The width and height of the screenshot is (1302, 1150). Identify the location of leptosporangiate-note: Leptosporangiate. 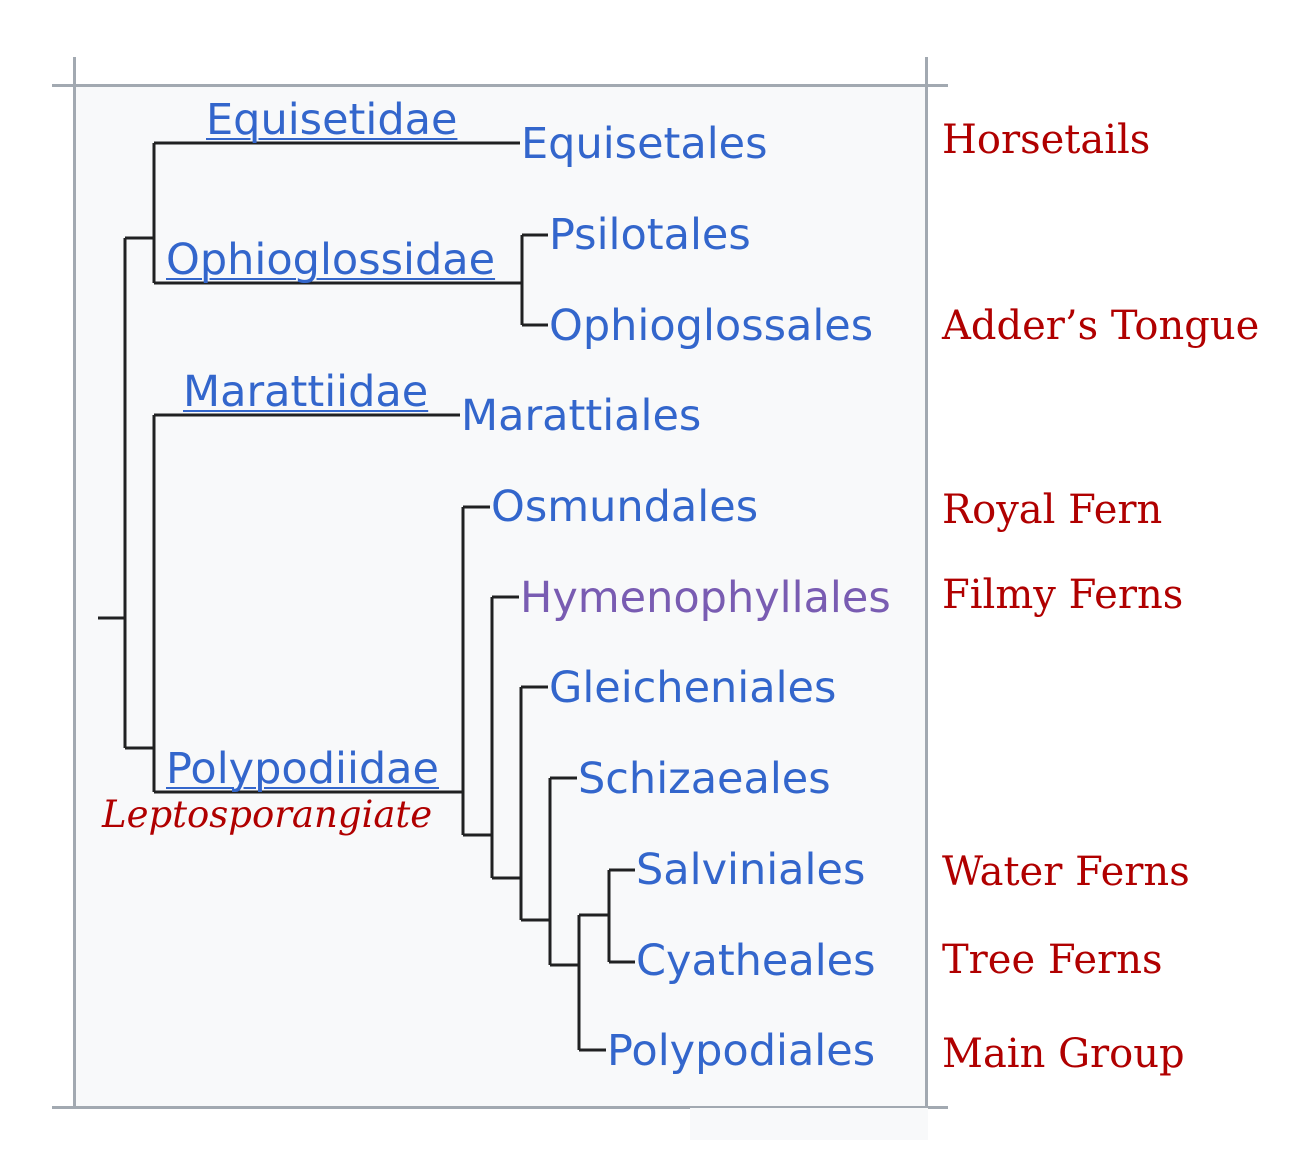
(267, 814).